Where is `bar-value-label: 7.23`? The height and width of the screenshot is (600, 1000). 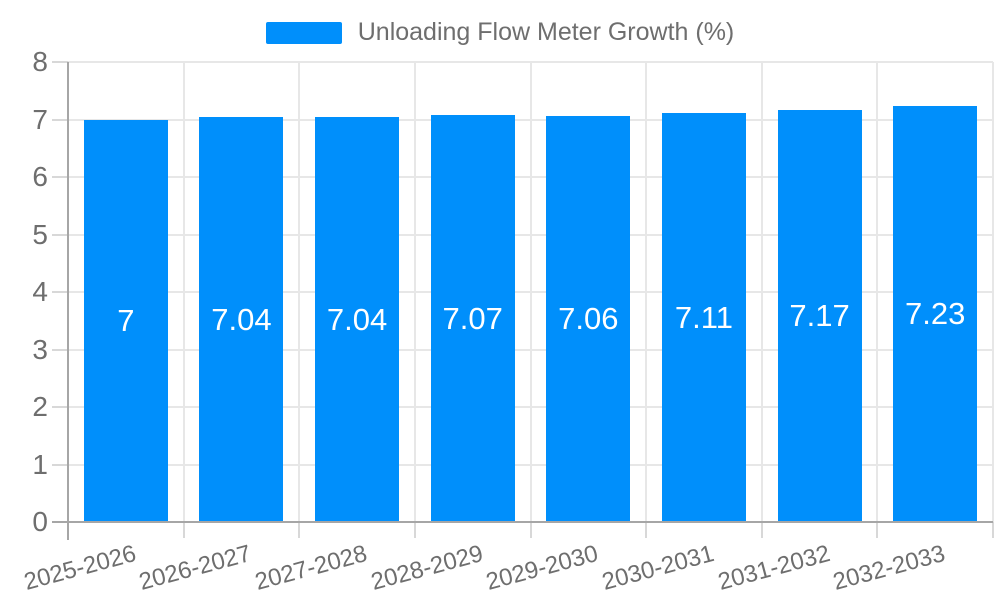 bar-value-label: 7.23 is located at coordinates (935, 314).